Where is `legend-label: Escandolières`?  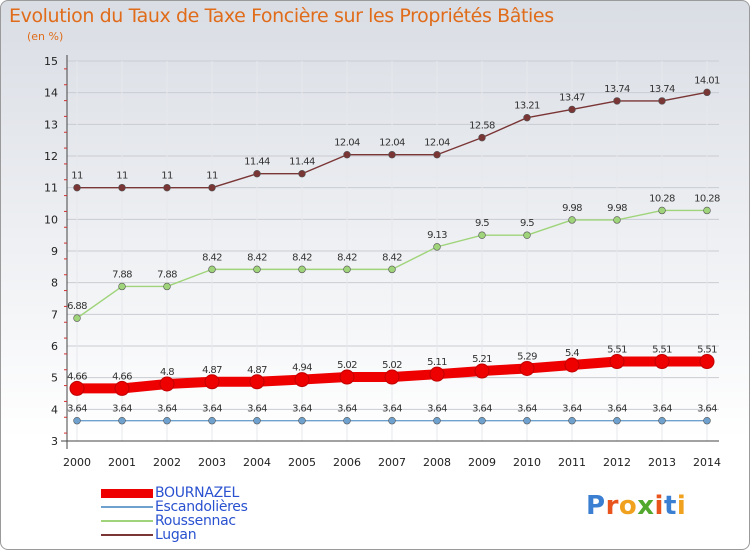 legend-label: Escandolières is located at coordinates (201, 507).